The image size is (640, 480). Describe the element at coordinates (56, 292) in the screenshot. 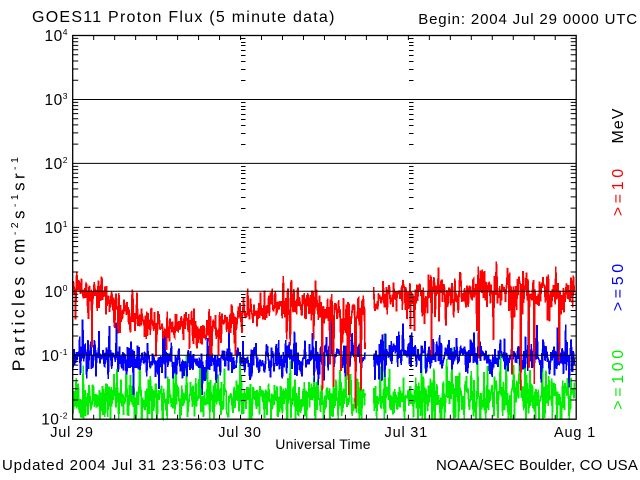

I see `svg-text: 10⁰` at that location.